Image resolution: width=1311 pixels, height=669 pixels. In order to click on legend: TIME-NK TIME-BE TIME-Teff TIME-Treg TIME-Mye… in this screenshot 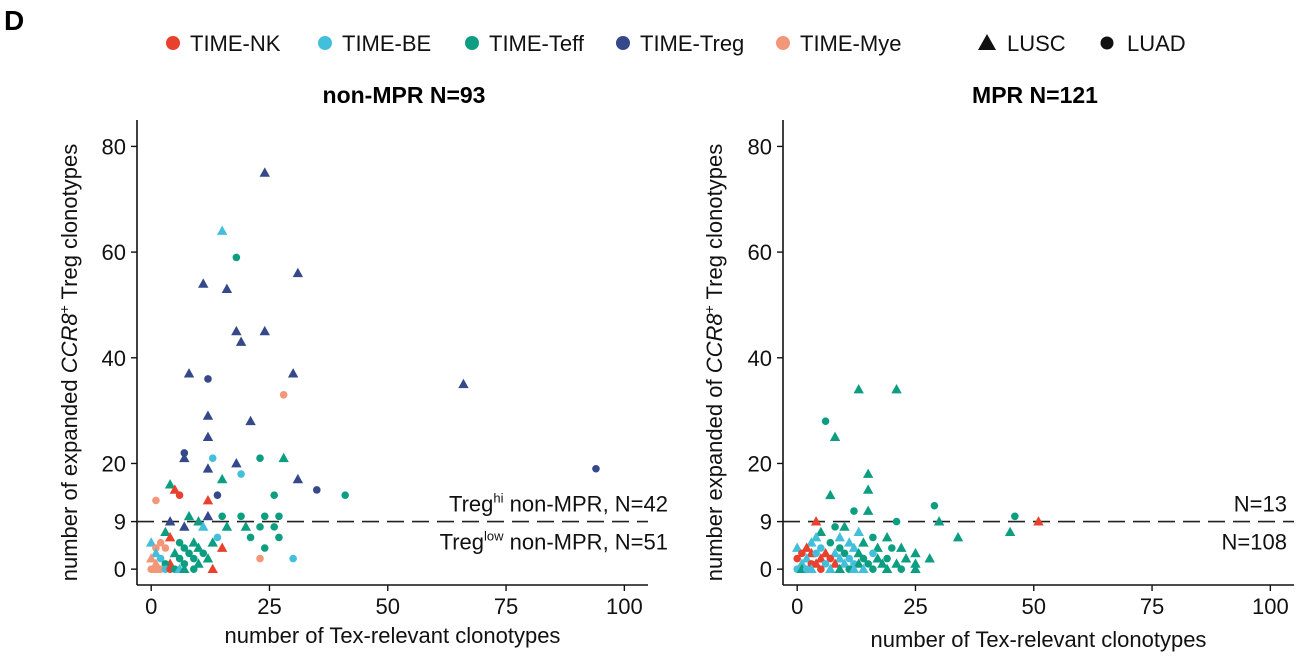, I will do `click(676, 43)`.